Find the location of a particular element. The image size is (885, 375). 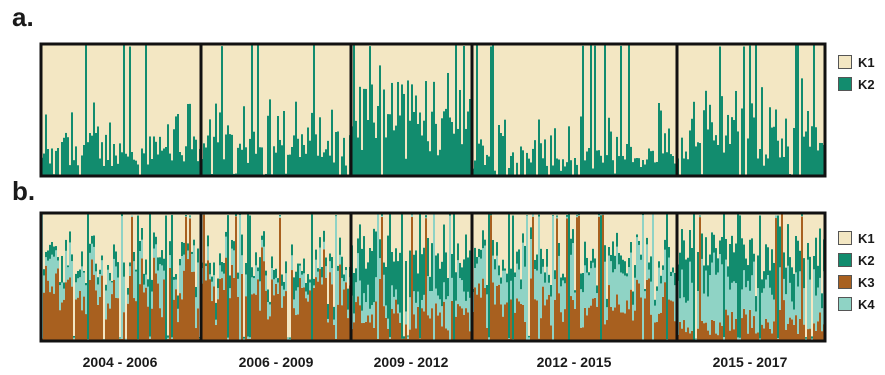

period-label: 2015 - 2017 is located at coordinates (750, 362).